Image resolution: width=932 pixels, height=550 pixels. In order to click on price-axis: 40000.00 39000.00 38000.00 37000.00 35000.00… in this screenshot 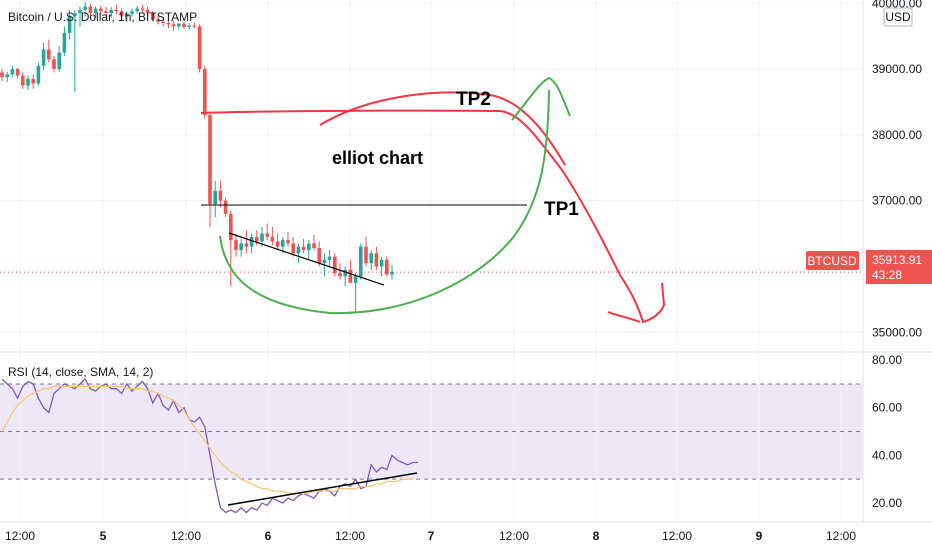, I will do `click(869, 261)`.